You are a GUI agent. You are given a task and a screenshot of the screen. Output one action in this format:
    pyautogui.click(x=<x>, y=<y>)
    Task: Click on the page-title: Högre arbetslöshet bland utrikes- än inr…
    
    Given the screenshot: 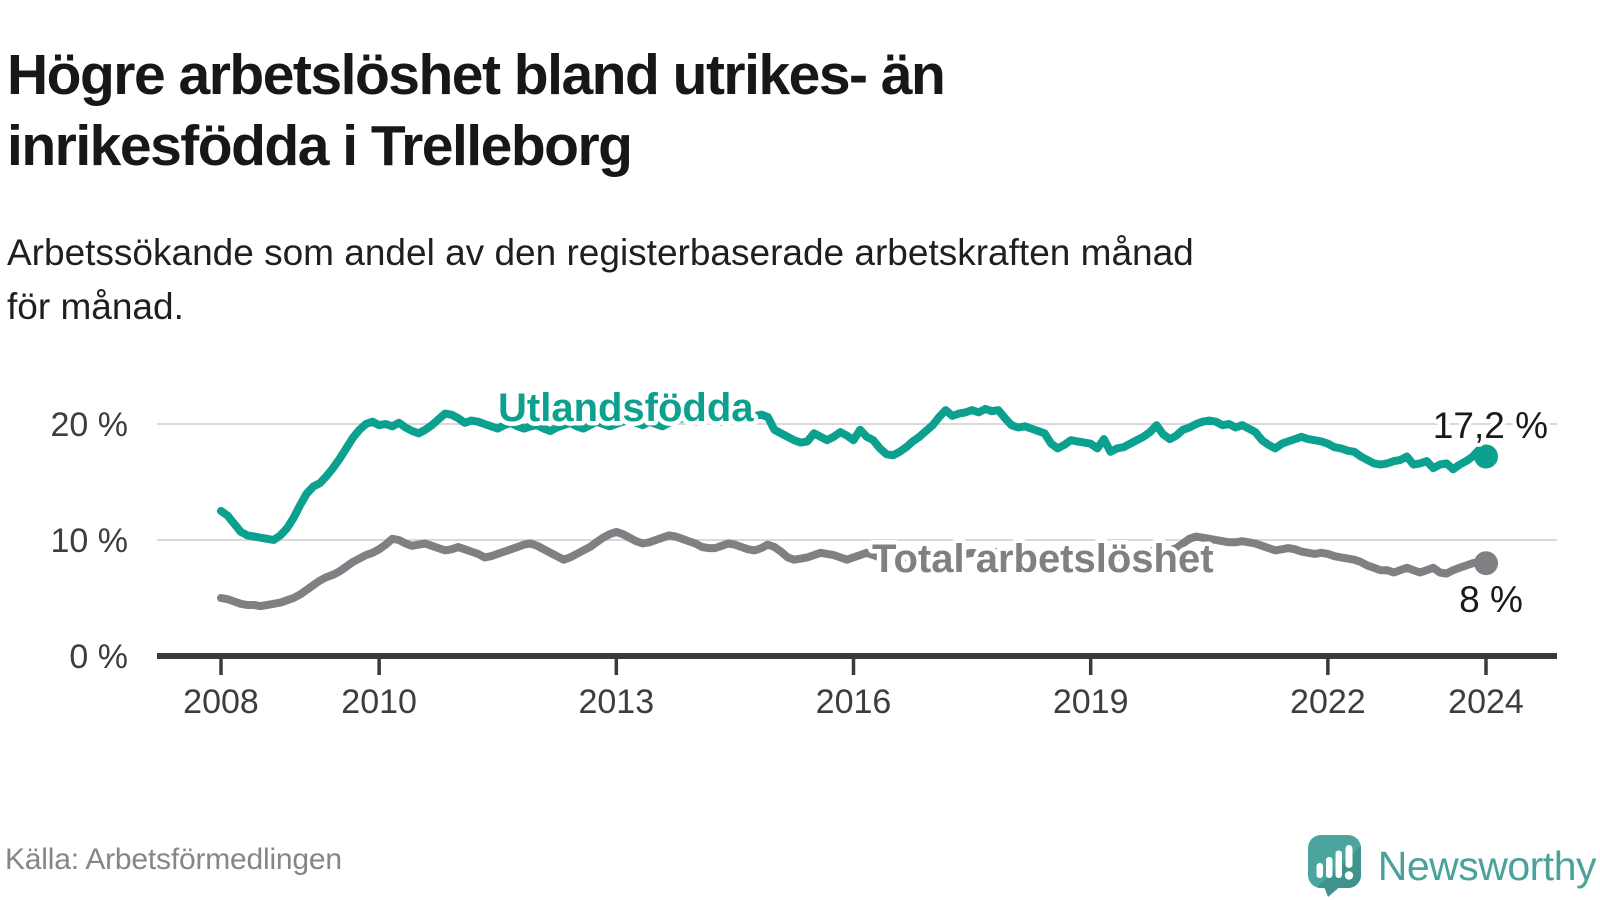 What is the action you would take?
    pyautogui.click(x=682, y=110)
    